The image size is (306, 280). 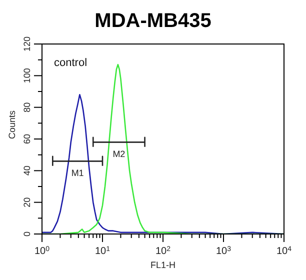 What do you see at coordinates (12, 124) in the screenshot?
I see `y-axis-title: Counts` at bounding box center [12, 124].